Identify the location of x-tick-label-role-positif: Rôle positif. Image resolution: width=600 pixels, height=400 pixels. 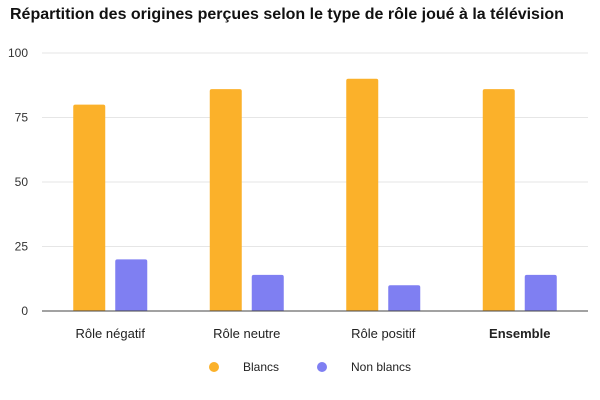
(383, 333).